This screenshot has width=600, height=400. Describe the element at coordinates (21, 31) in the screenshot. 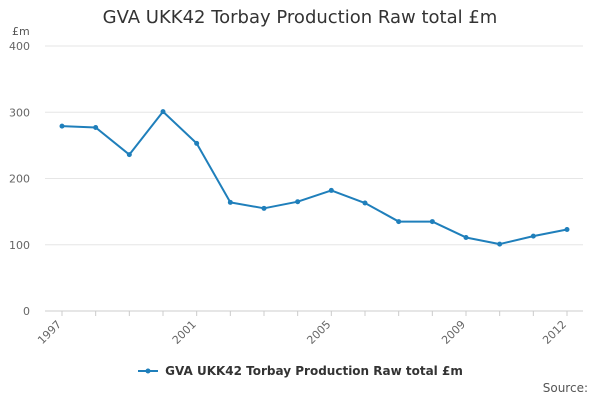

I see `y-axis-unit: £m` at that location.